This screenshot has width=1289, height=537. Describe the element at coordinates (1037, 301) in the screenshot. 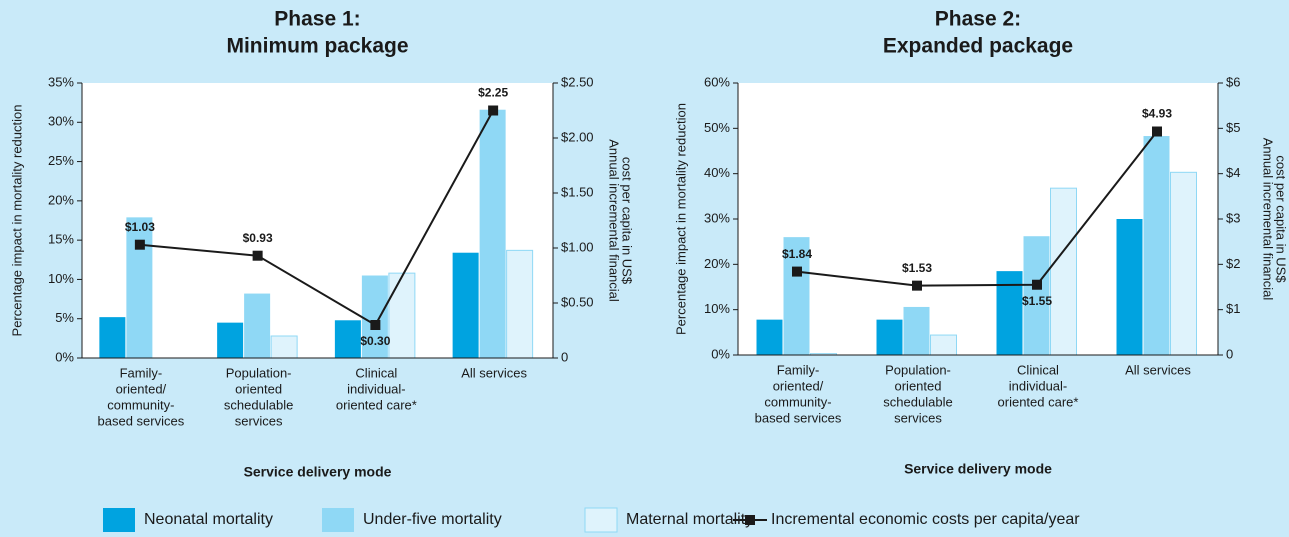

I see `value-label: $1.55` at that location.